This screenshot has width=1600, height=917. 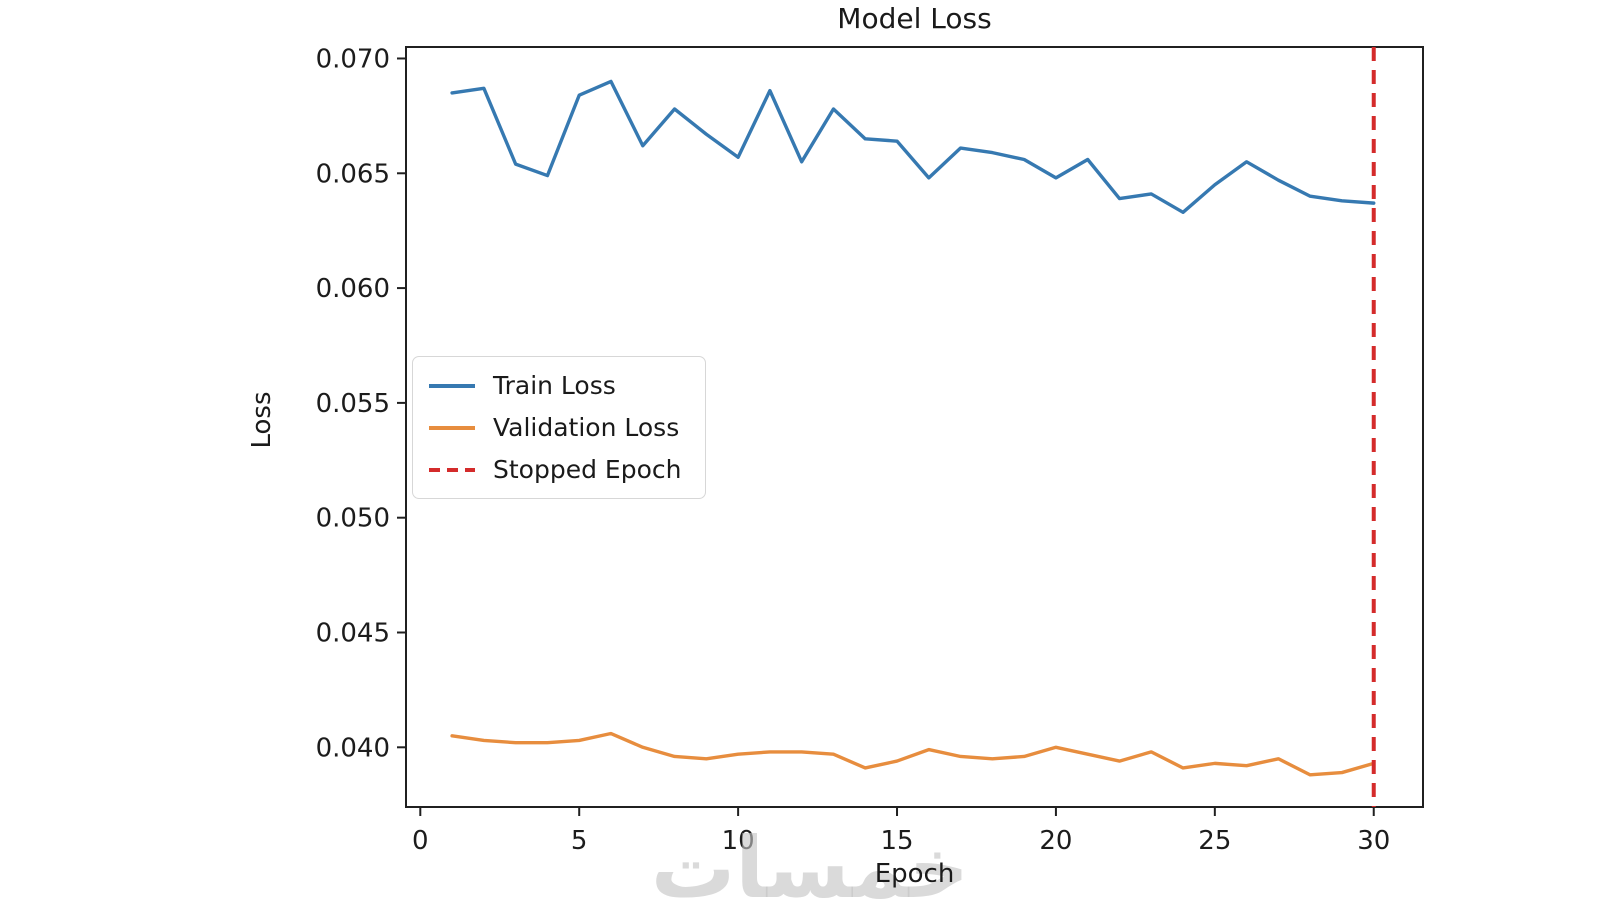 What do you see at coordinates (353, 59) in the screenshot?
I see `y-tick-label: 0.070` at bounding box center [353, 59].